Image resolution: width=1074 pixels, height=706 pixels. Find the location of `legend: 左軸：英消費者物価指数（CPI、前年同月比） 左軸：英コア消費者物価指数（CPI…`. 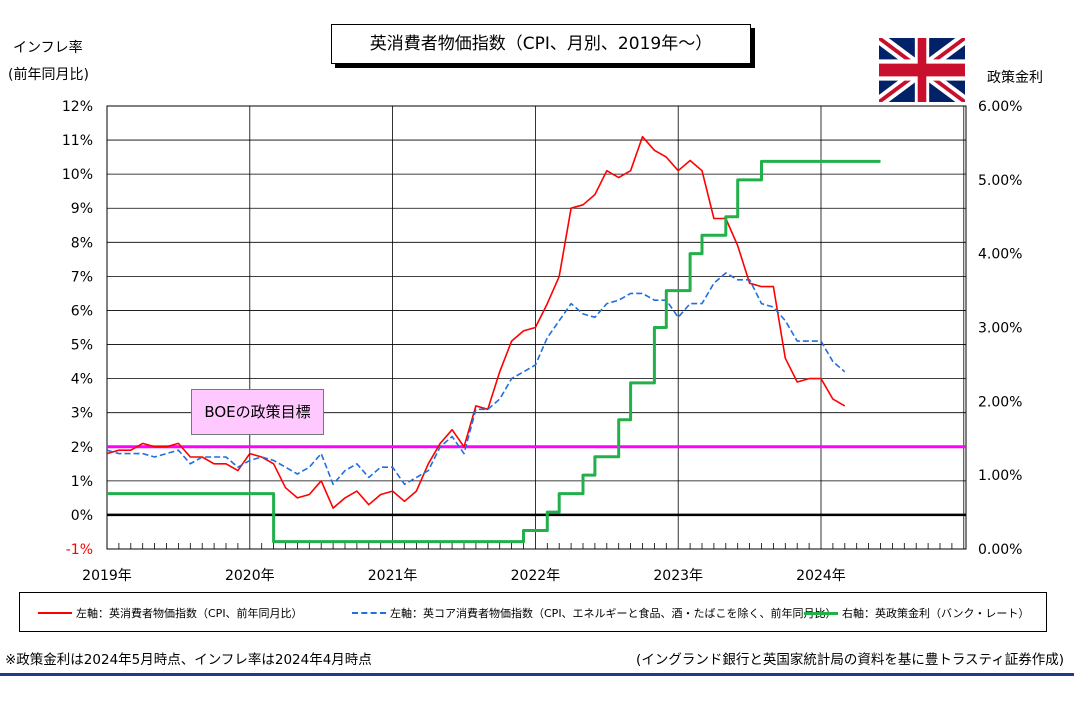

legend: 左軸：英消費者物価指数（CPI、前年同月比） 左軸：英コア消費者物価指数（CPI… is located at coordinates (533, 612).